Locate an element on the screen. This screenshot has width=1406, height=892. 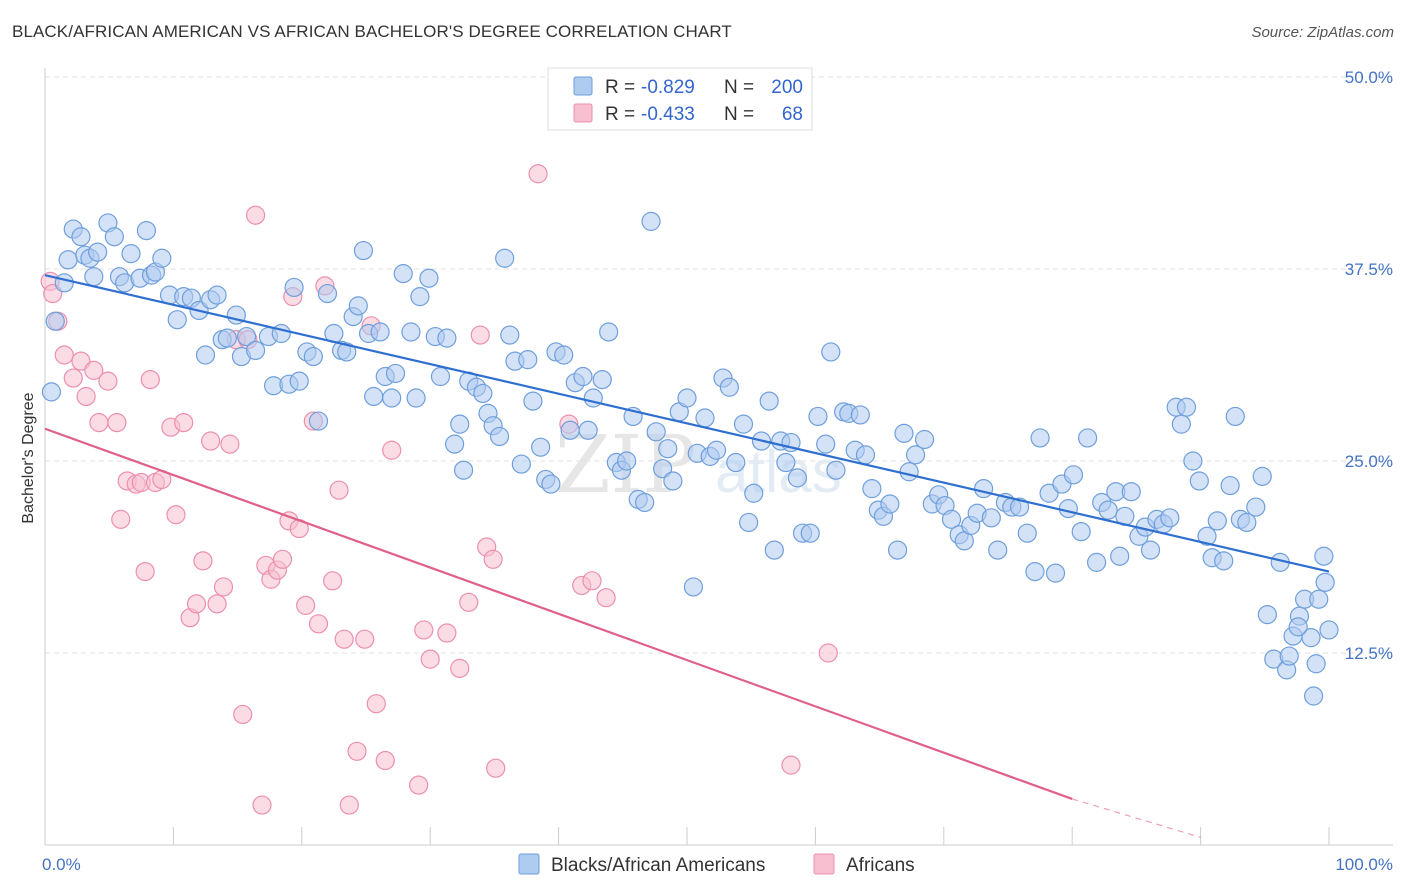
stats-legend-swatch-africans is located at coordinates (583, 113).